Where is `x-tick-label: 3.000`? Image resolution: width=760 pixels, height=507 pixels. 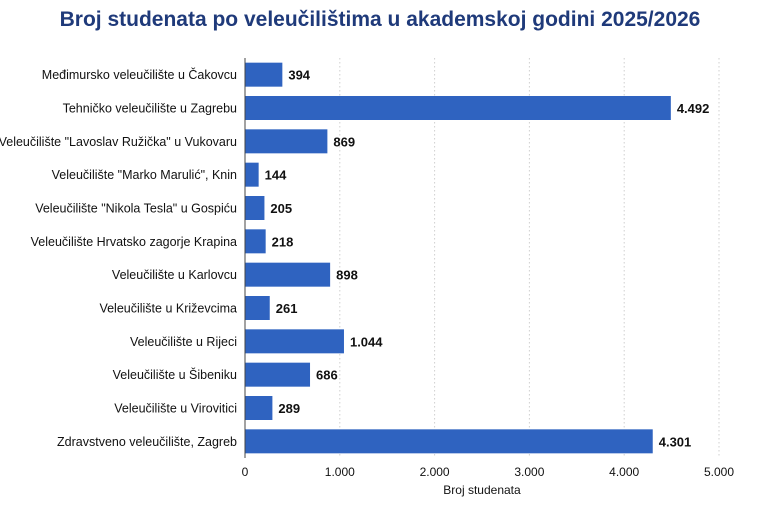 x-tick-label: 3.000 is located at coordinates (529, 472).